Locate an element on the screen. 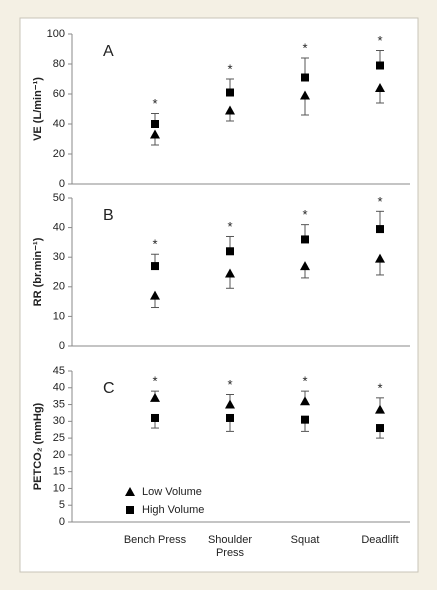  y-tick-label: 60 is located at coordinates (59, 94).